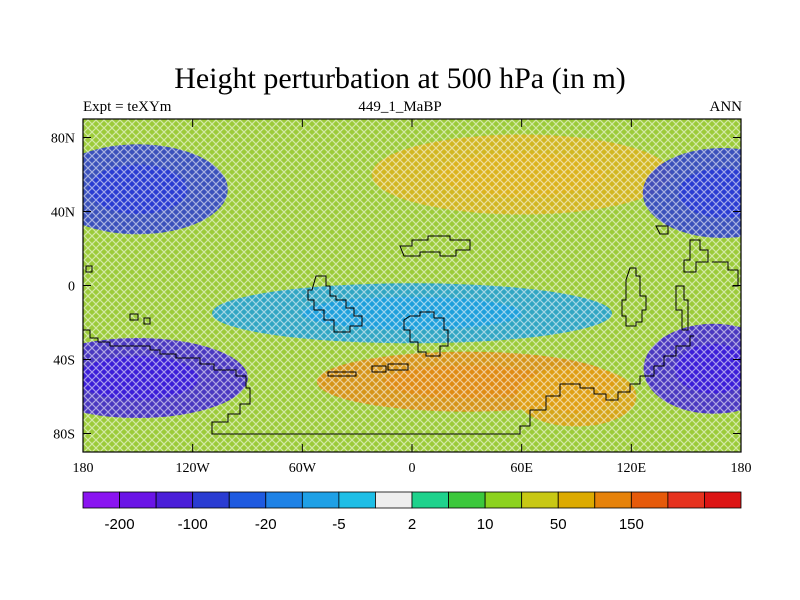 This screenshot has height=600, width=800. Describe the element at coordinates (83, 468) in the screenshot. I see `x-tick-label-0: 180` at that location.